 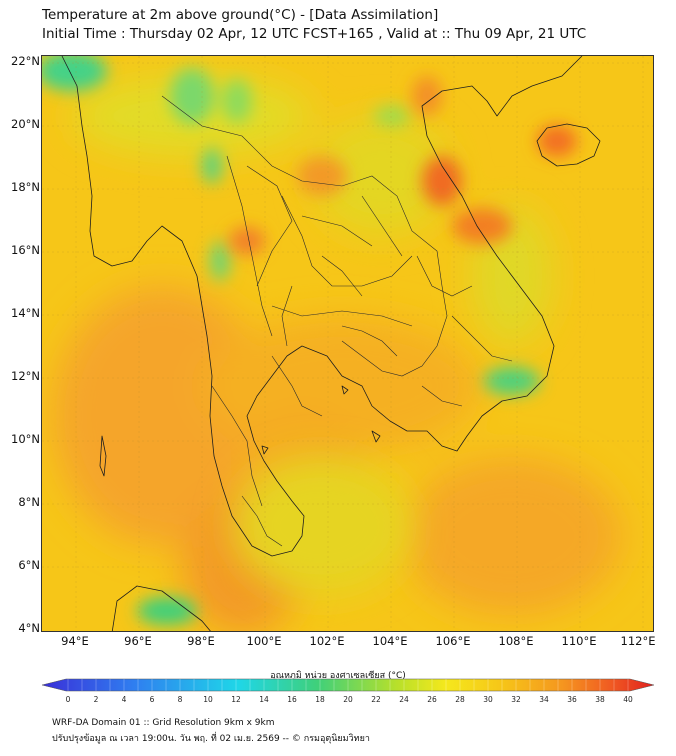 What do you see at coordinates (390, 641) in the screenshot?
I see `lon-label: 104°E` at bounding box center [390, 641].